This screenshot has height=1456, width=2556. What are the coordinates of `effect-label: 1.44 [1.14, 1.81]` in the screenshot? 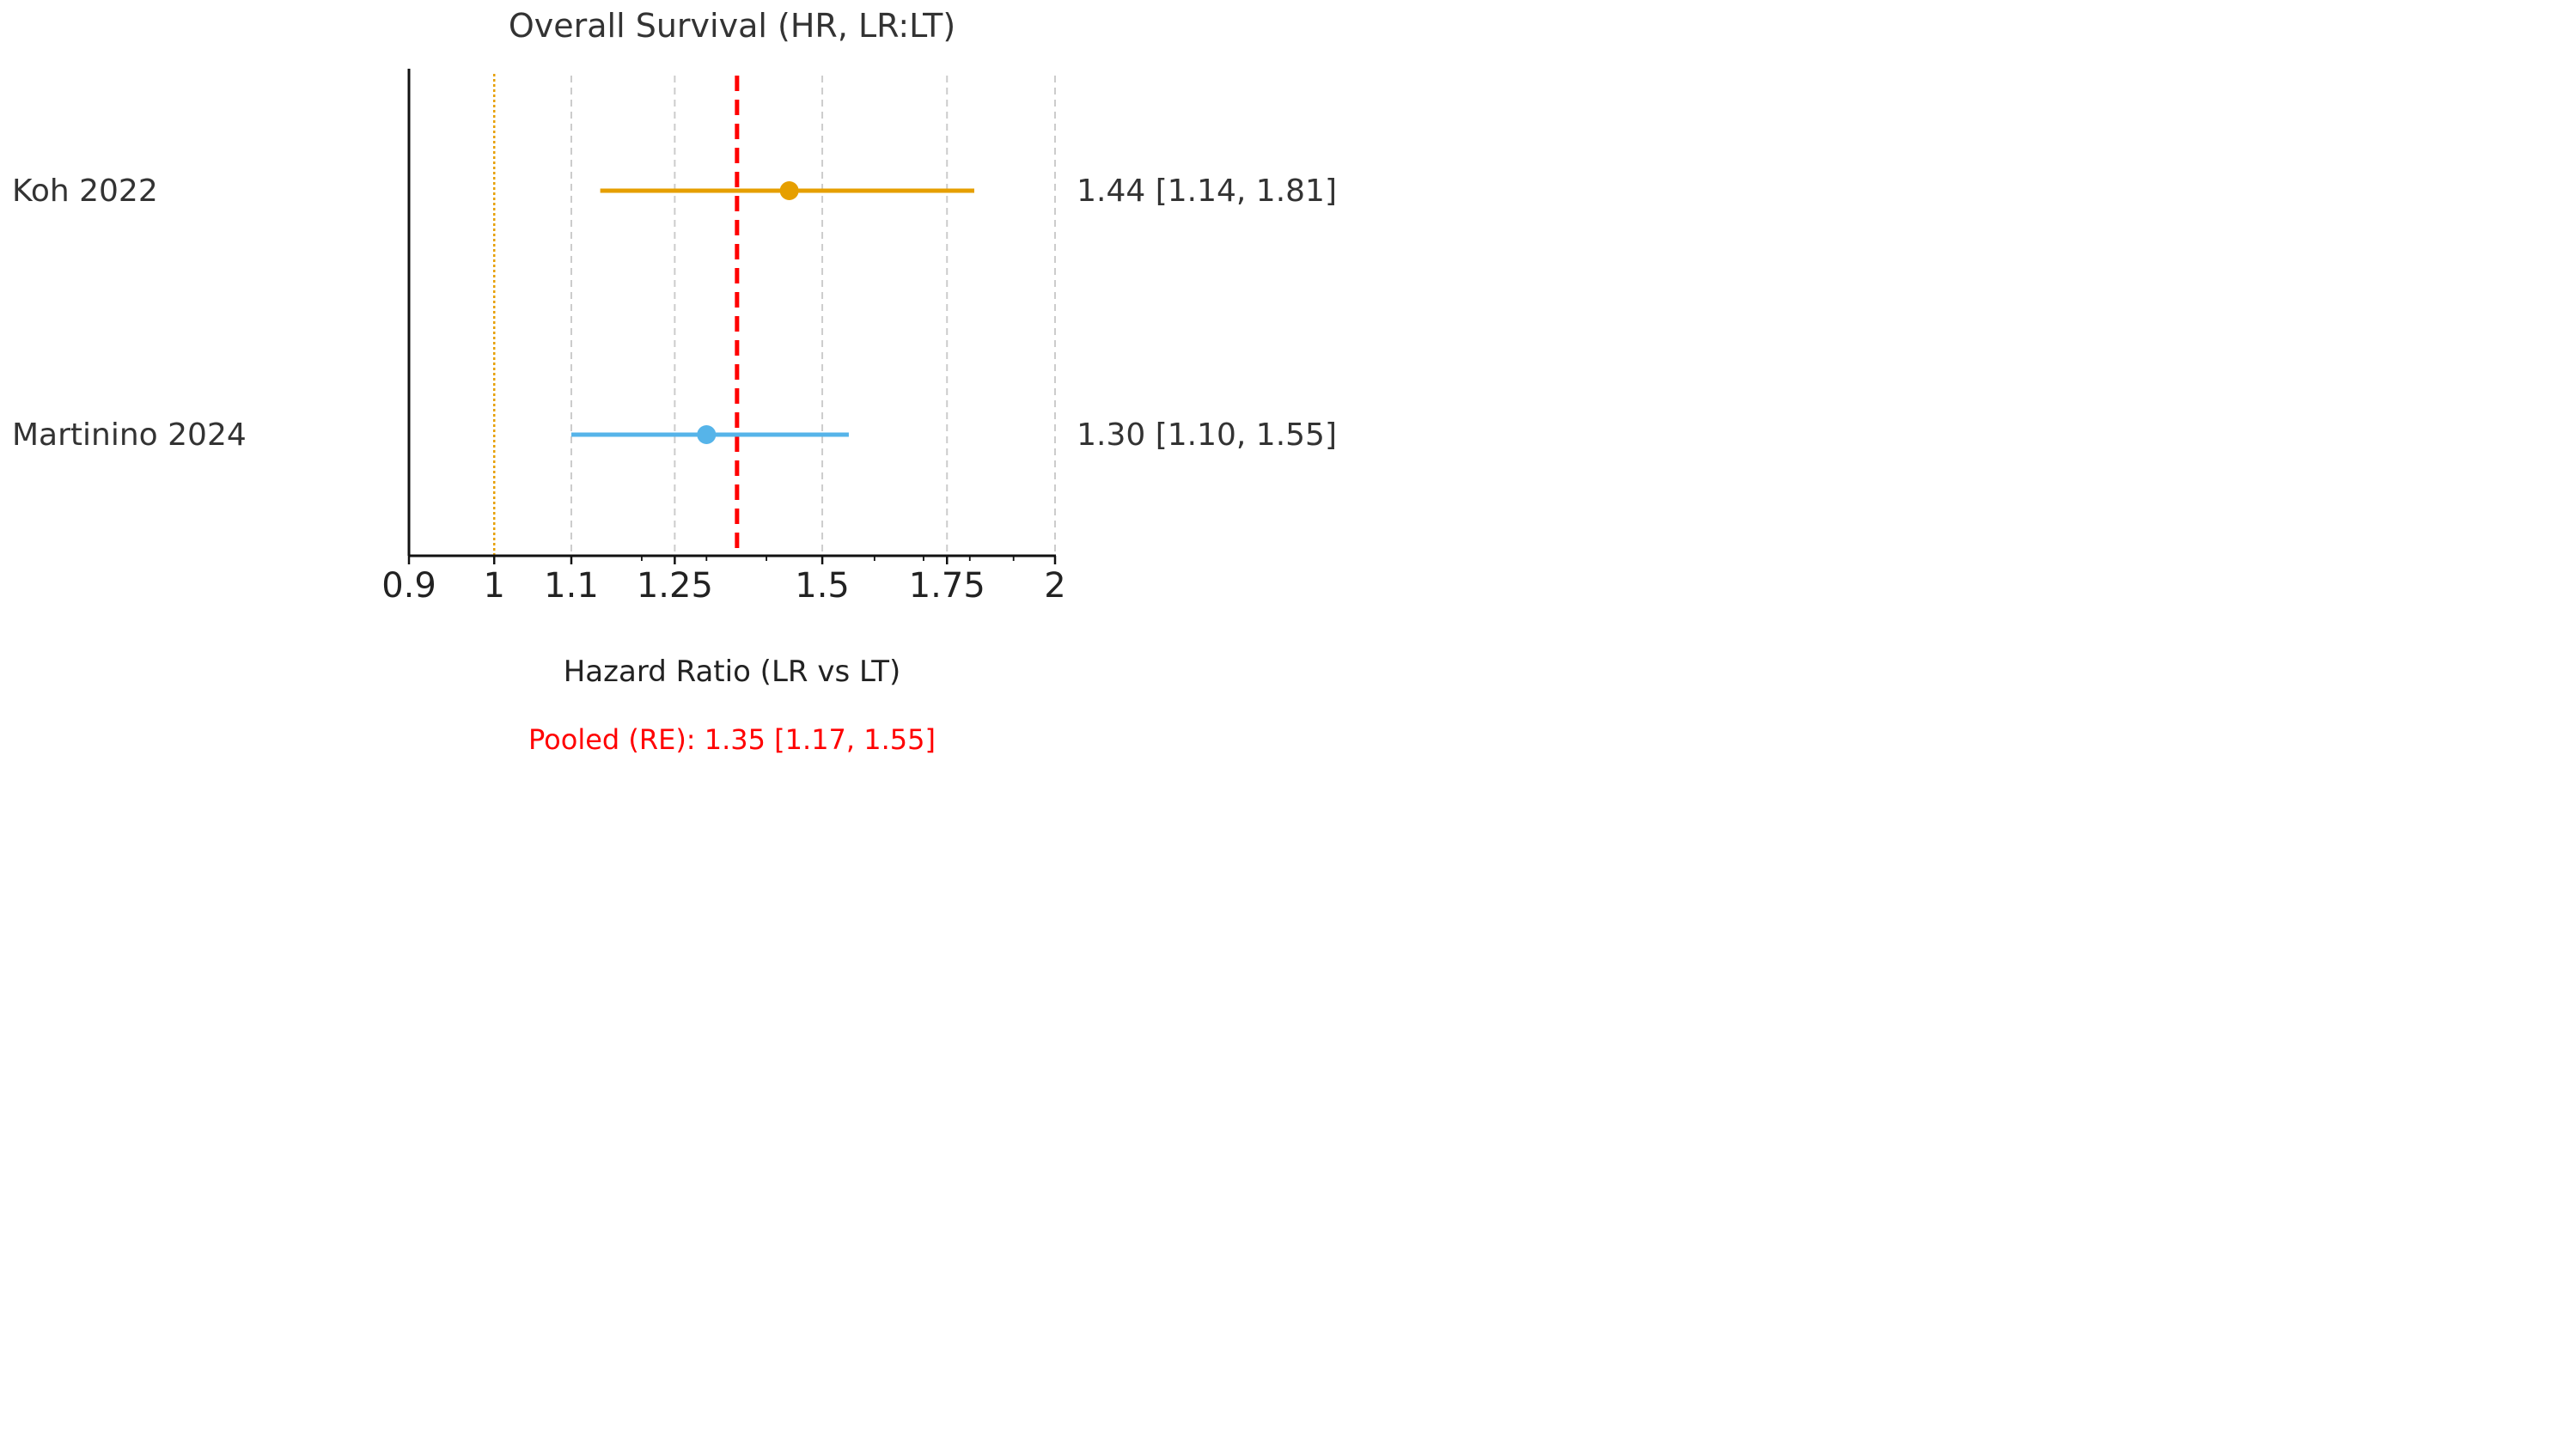 It's located at (1207, 191).